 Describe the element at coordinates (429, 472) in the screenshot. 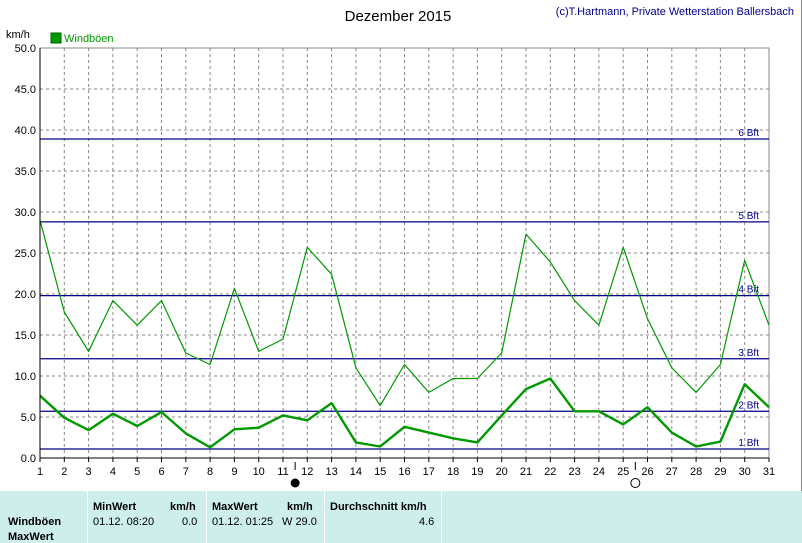

I see `x-tick-label: 17` at that location.